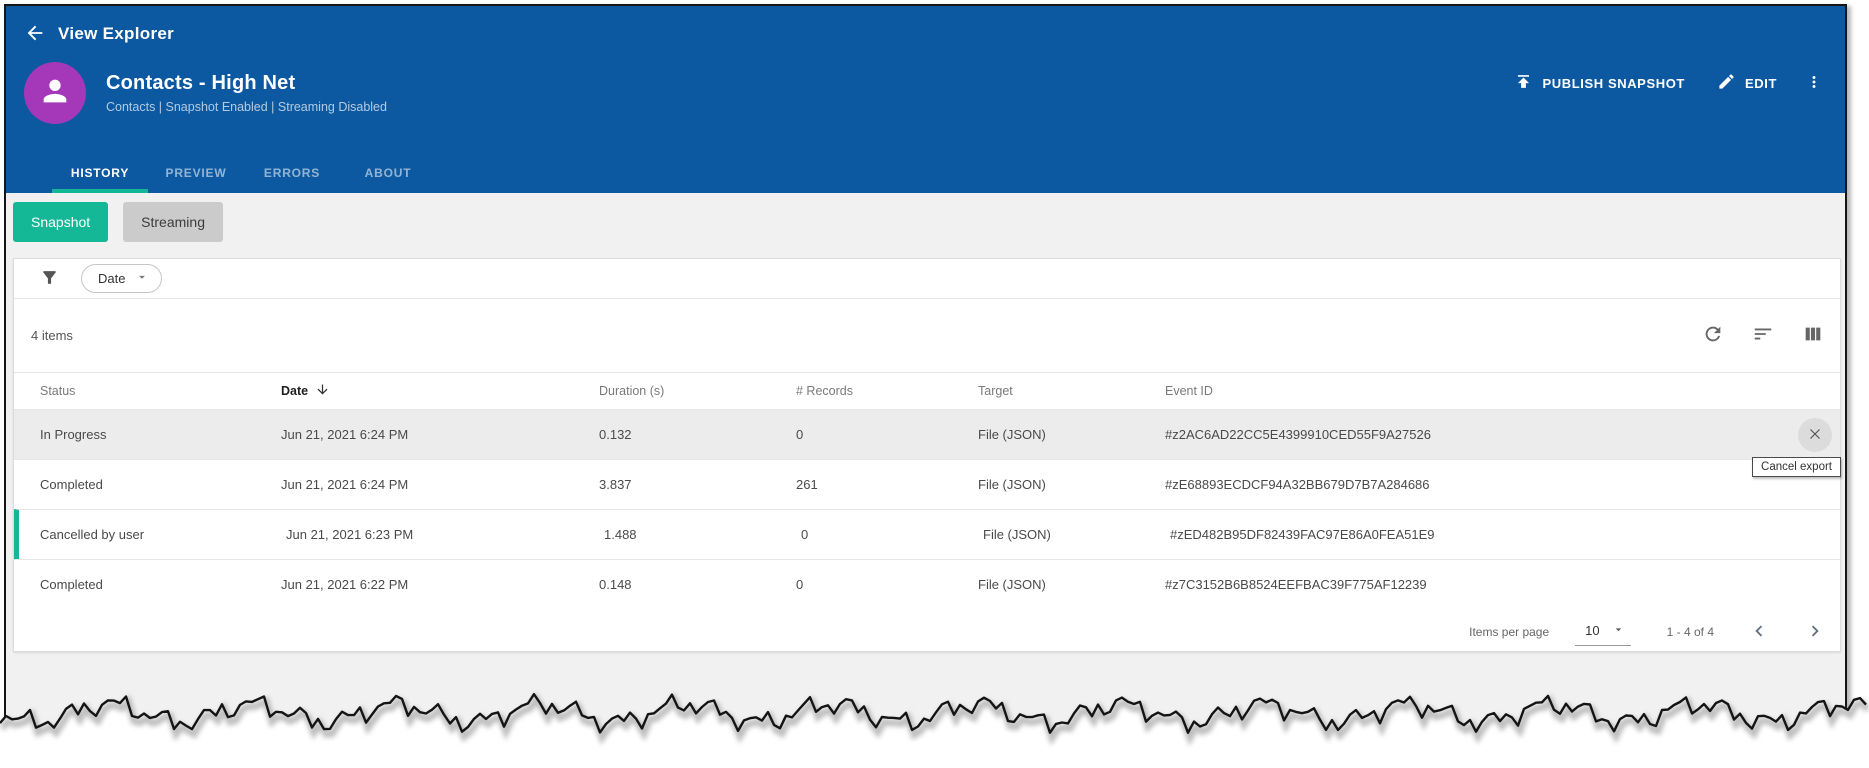 The height and width of the screenshot is (768, 1869). What do you see at coordinates (1509, 632) in the screenshot?
I see `items-per-page-label: Items per page` at bounding box center [1509, 632].